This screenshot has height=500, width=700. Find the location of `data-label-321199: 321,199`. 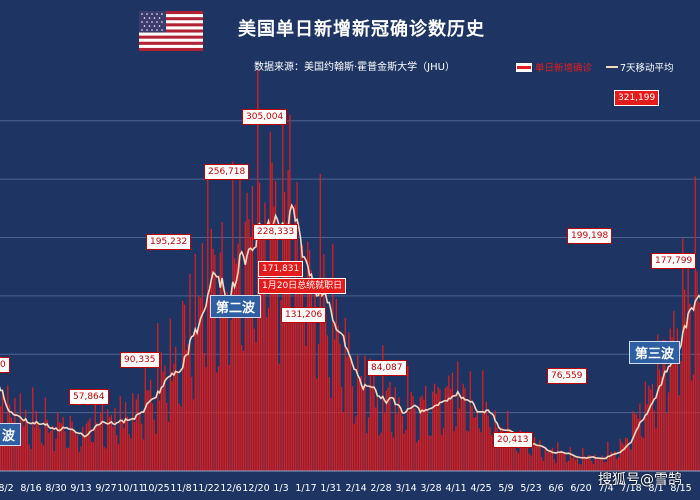

data-label-321199: 321,199 is located at coordinates (637, 98).